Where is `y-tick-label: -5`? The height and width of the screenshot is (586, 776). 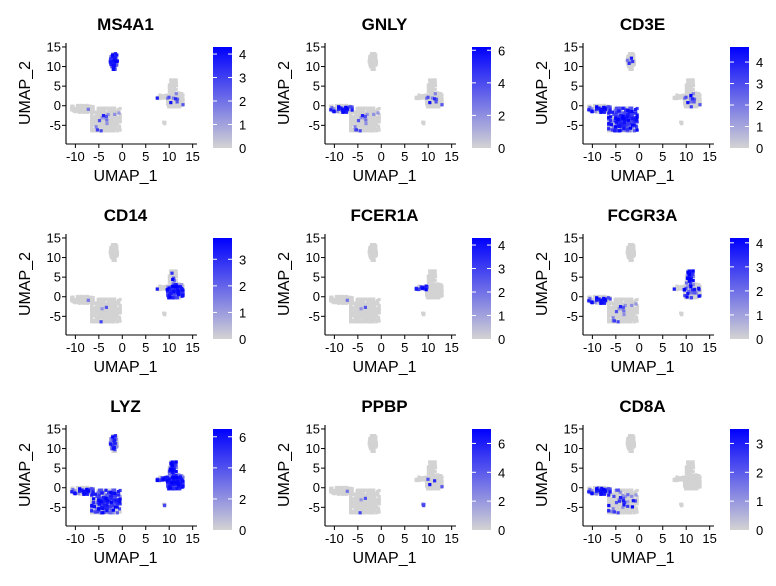 y-tick-label: -5 is located at coordinates (55, 125).